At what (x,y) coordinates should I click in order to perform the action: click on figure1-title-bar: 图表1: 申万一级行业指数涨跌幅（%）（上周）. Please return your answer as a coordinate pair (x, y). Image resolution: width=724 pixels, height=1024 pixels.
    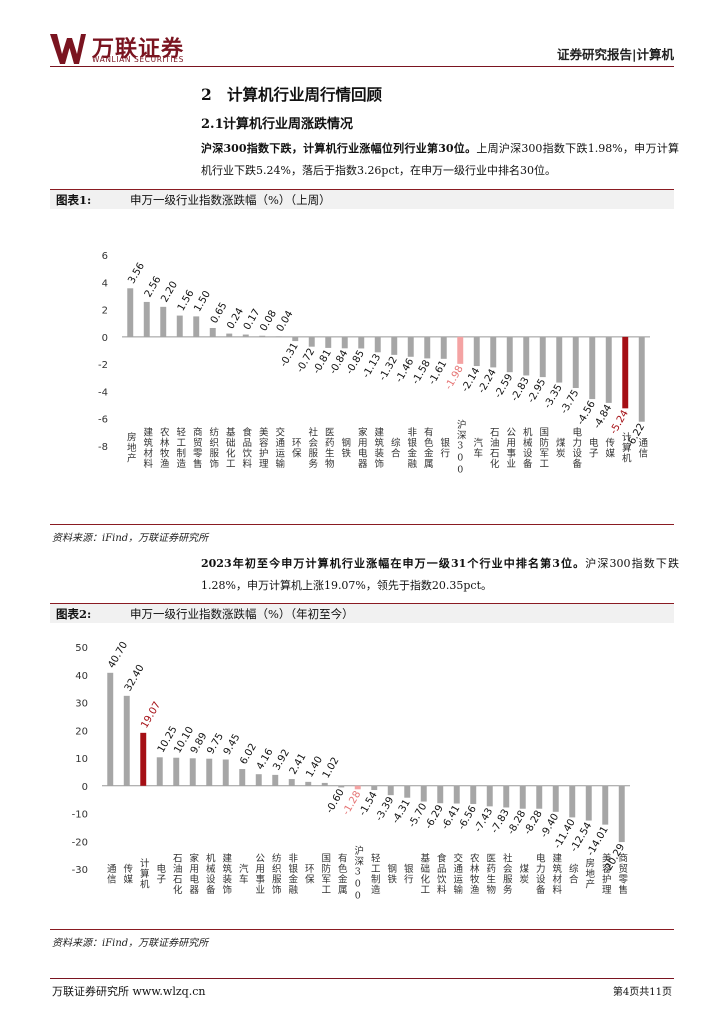
    Looking at the image, I should click on (362, 199).